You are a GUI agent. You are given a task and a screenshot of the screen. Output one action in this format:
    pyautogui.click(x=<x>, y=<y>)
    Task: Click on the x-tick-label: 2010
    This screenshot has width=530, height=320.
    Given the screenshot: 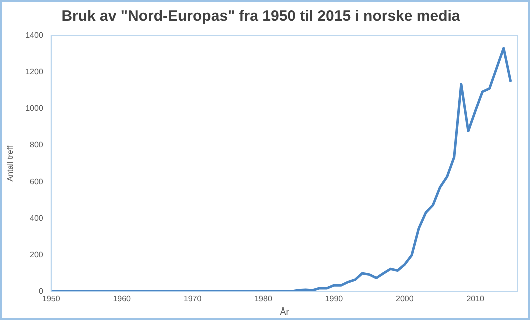 What is the action you would take?
    pyautogui.click(x=476, y=299)
    